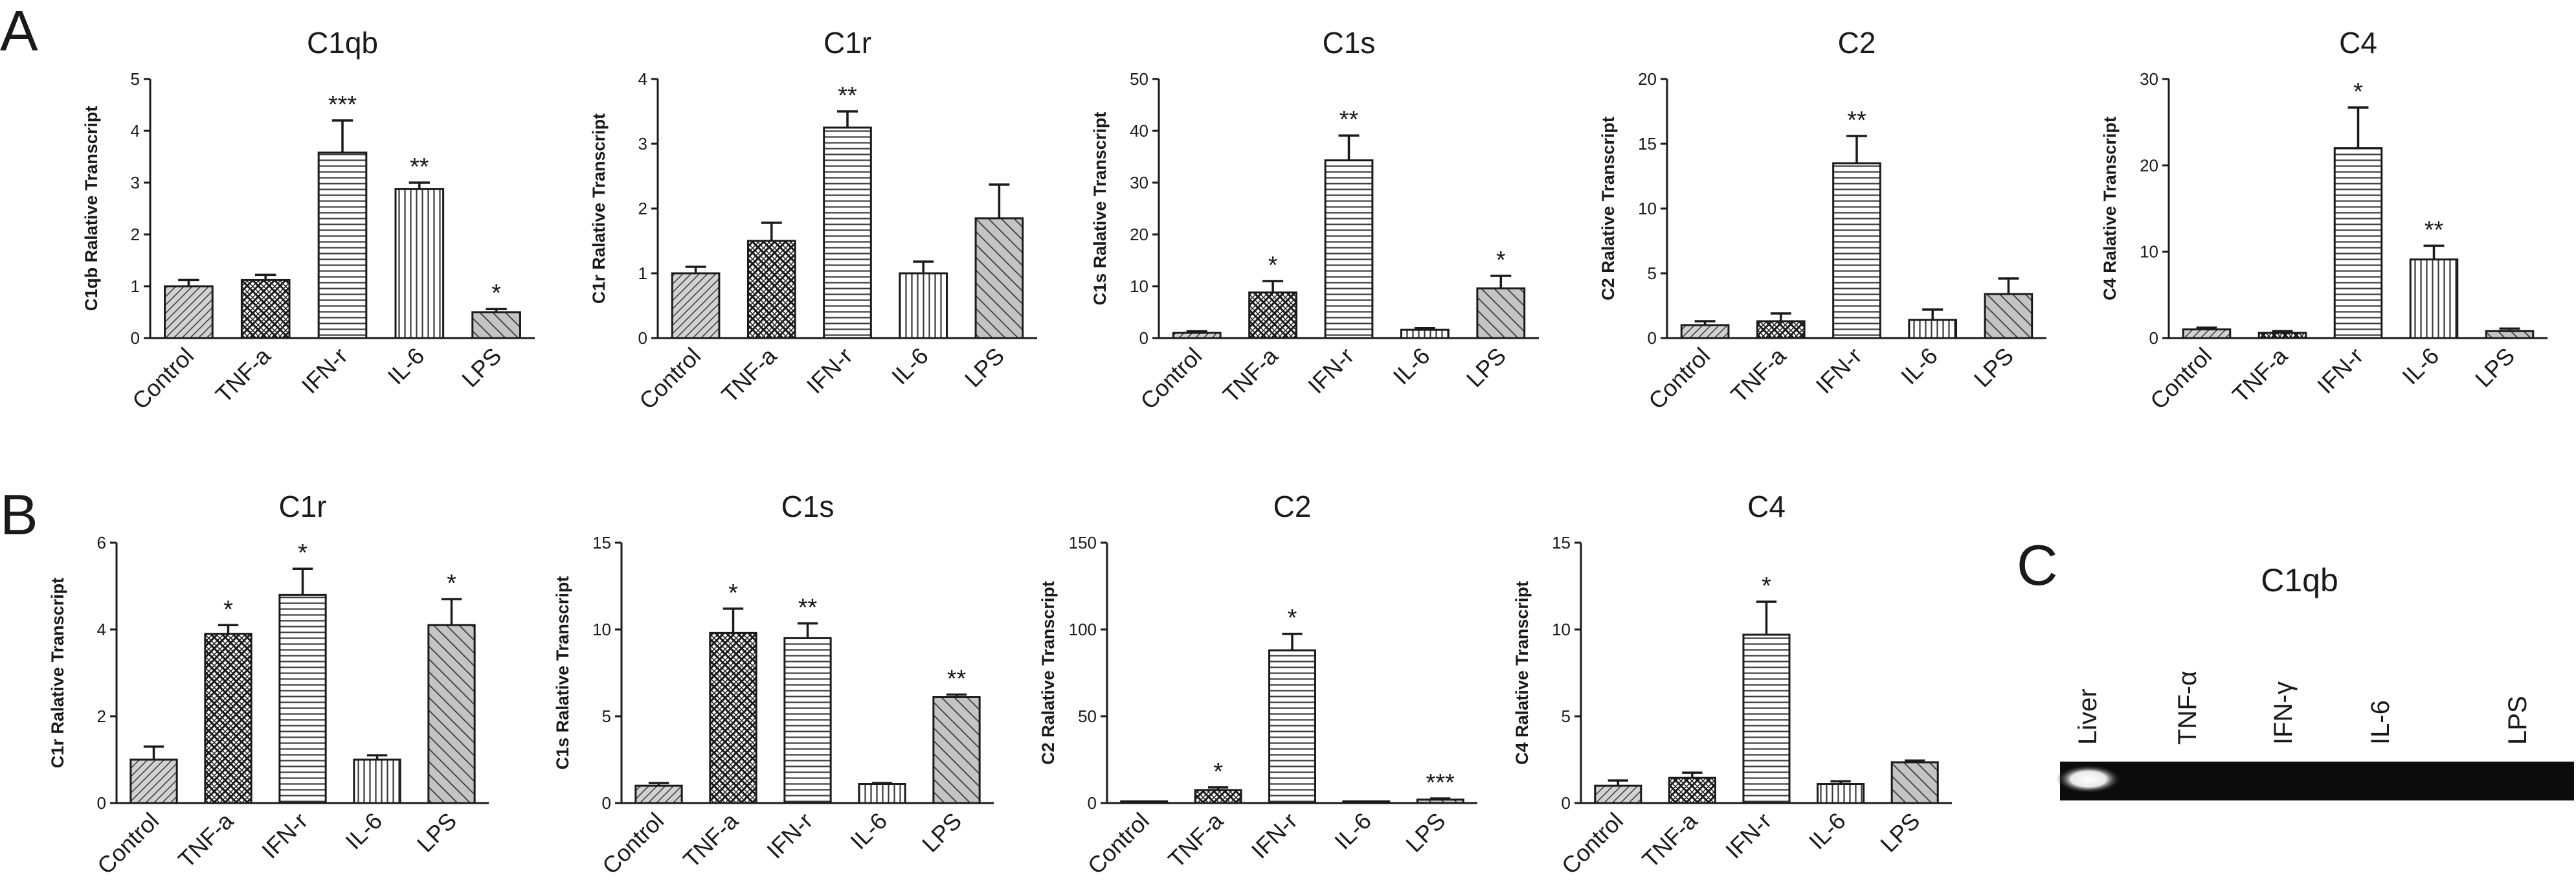 Image resolution: width=2576 pixels, height=884 pixels. Describe the element at coordinates (135, 131) in the screenshot. I see `y-tick-label: 4` at that location.